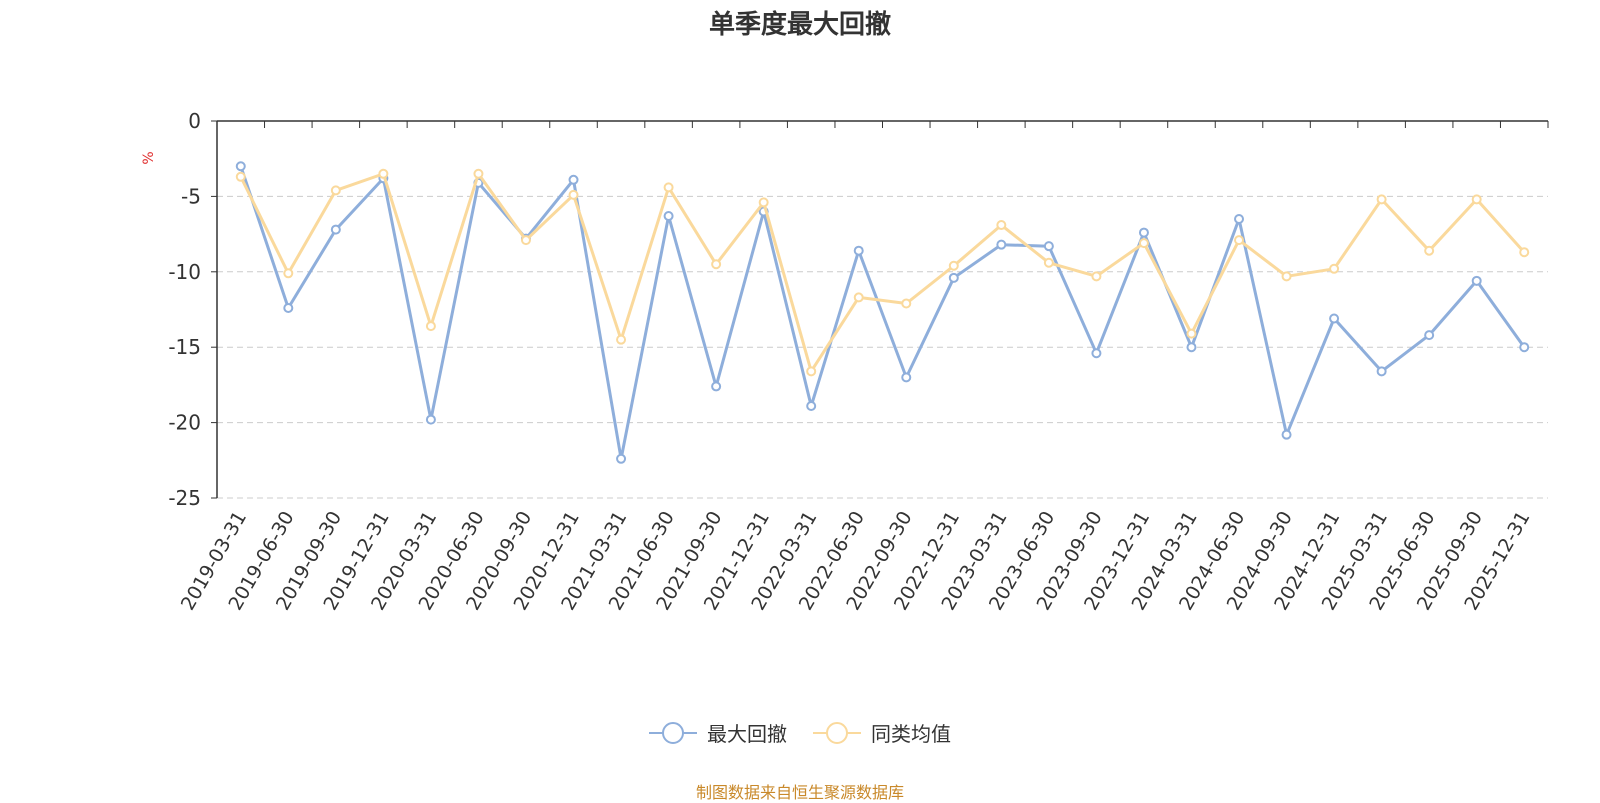  Describe the element at coordinates (184, 272) in the screenshot. I see `y-tick-label: -10` at that location.